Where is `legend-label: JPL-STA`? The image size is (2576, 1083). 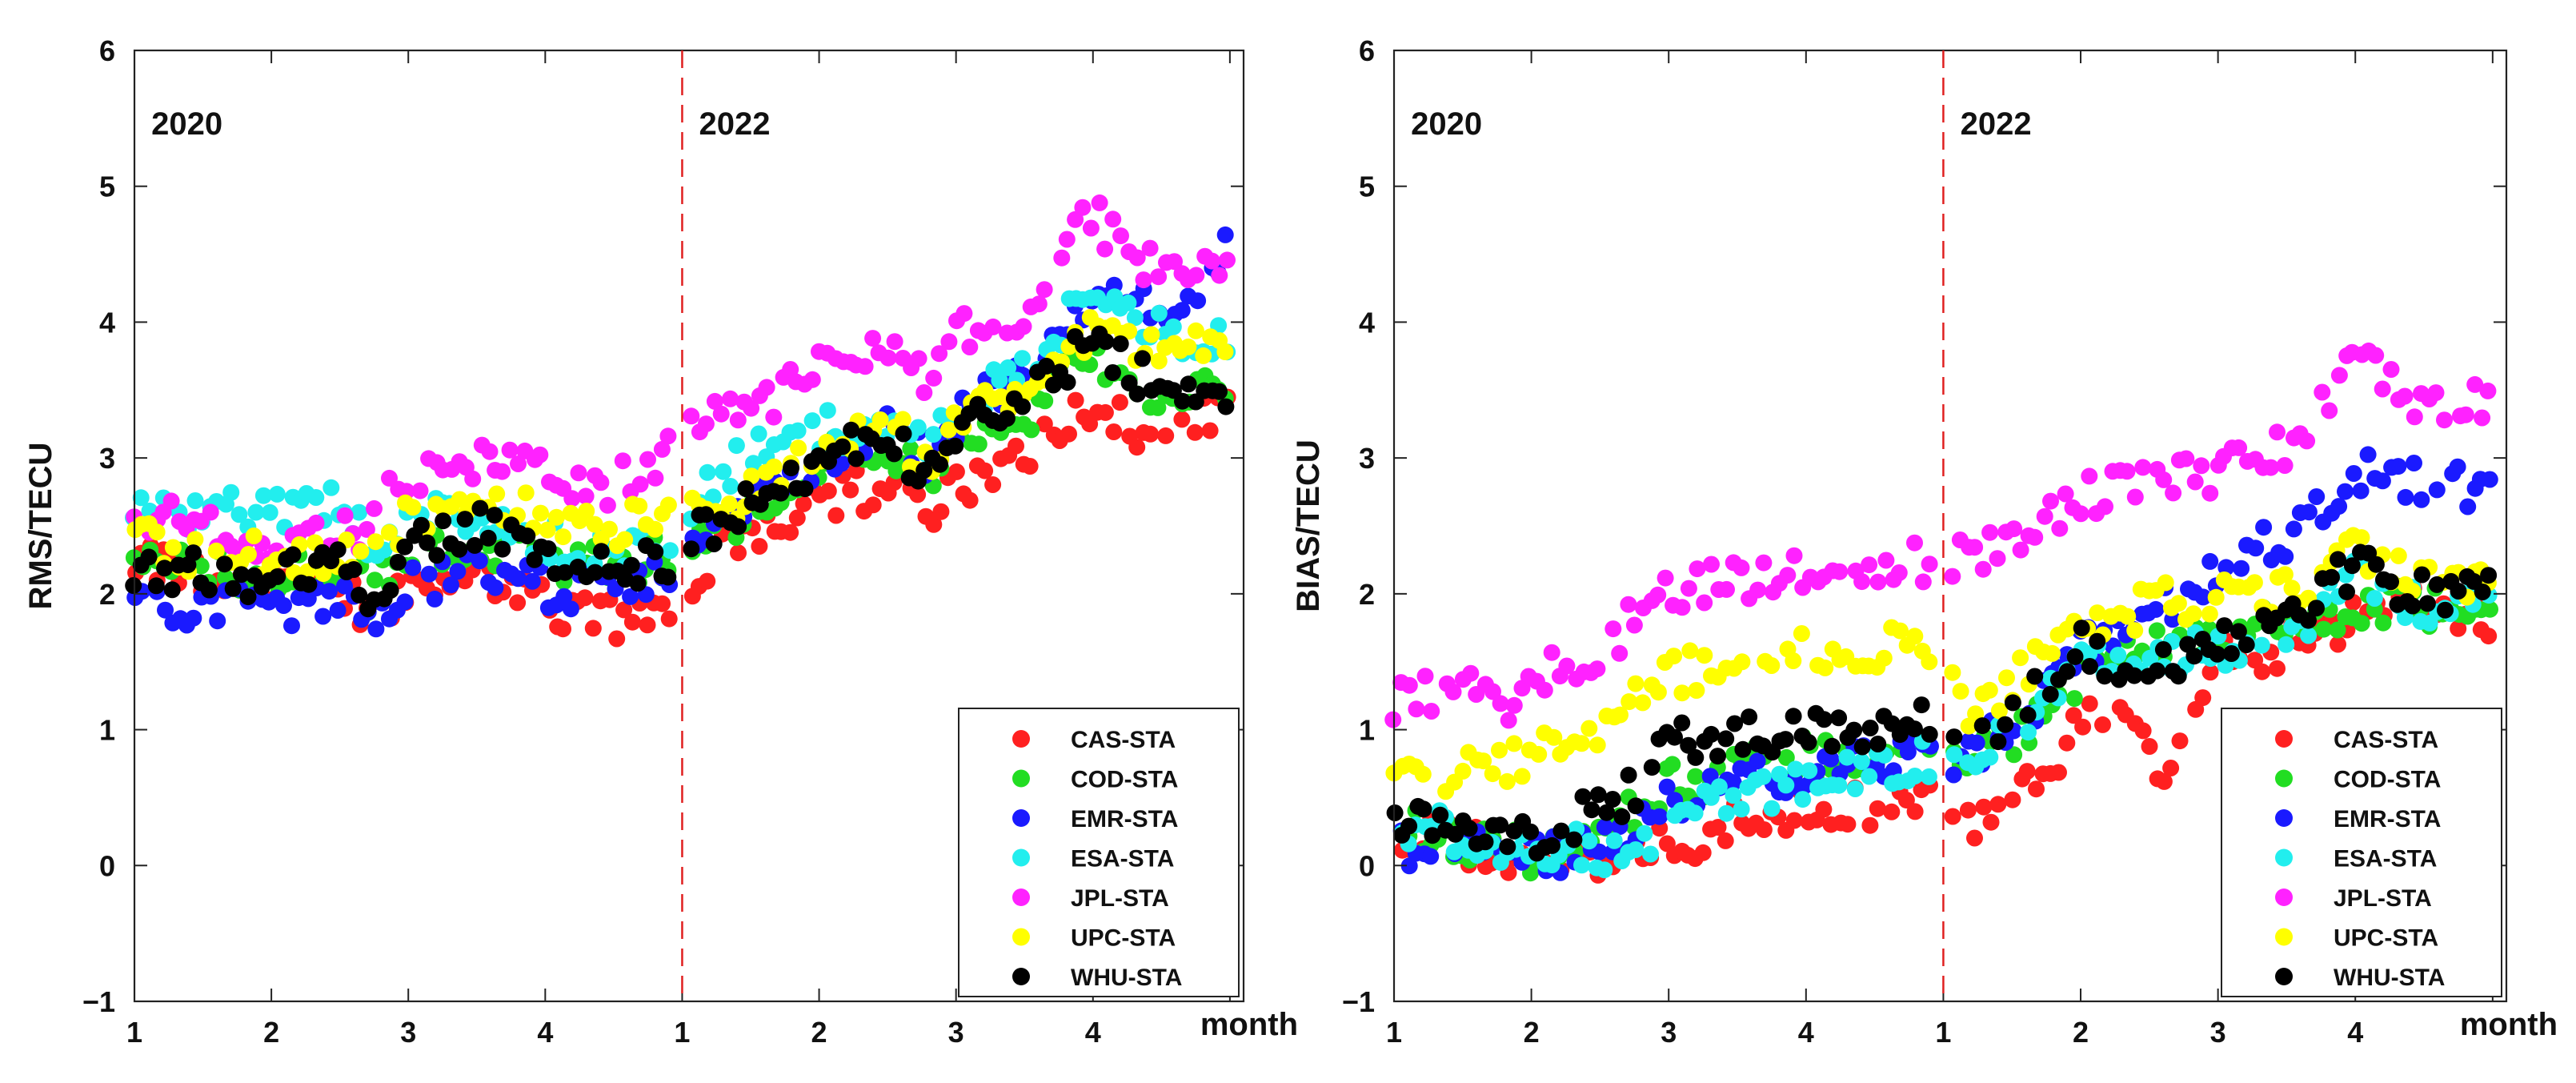 legend-label: JPL-STA is located at coordinates (2383, 899).